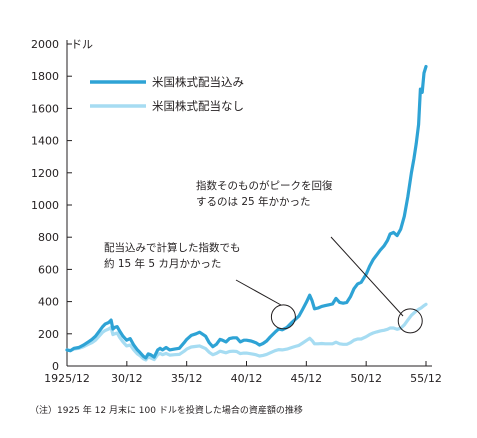 The height and width of the screenshot is (438, 477). I want to click on legend-label: 米国株式配当込み, so click(198, 82).